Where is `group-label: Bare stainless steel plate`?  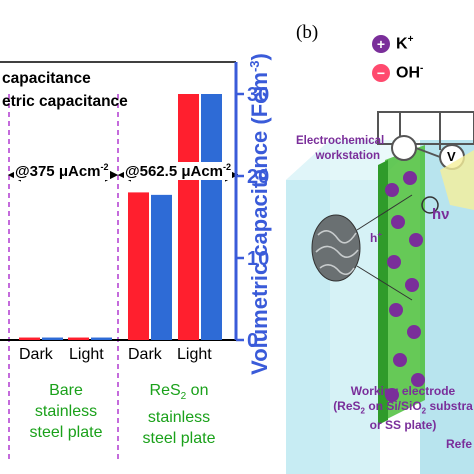
group-label: Bare stainless steel plate is located at coordinates (66, 411).